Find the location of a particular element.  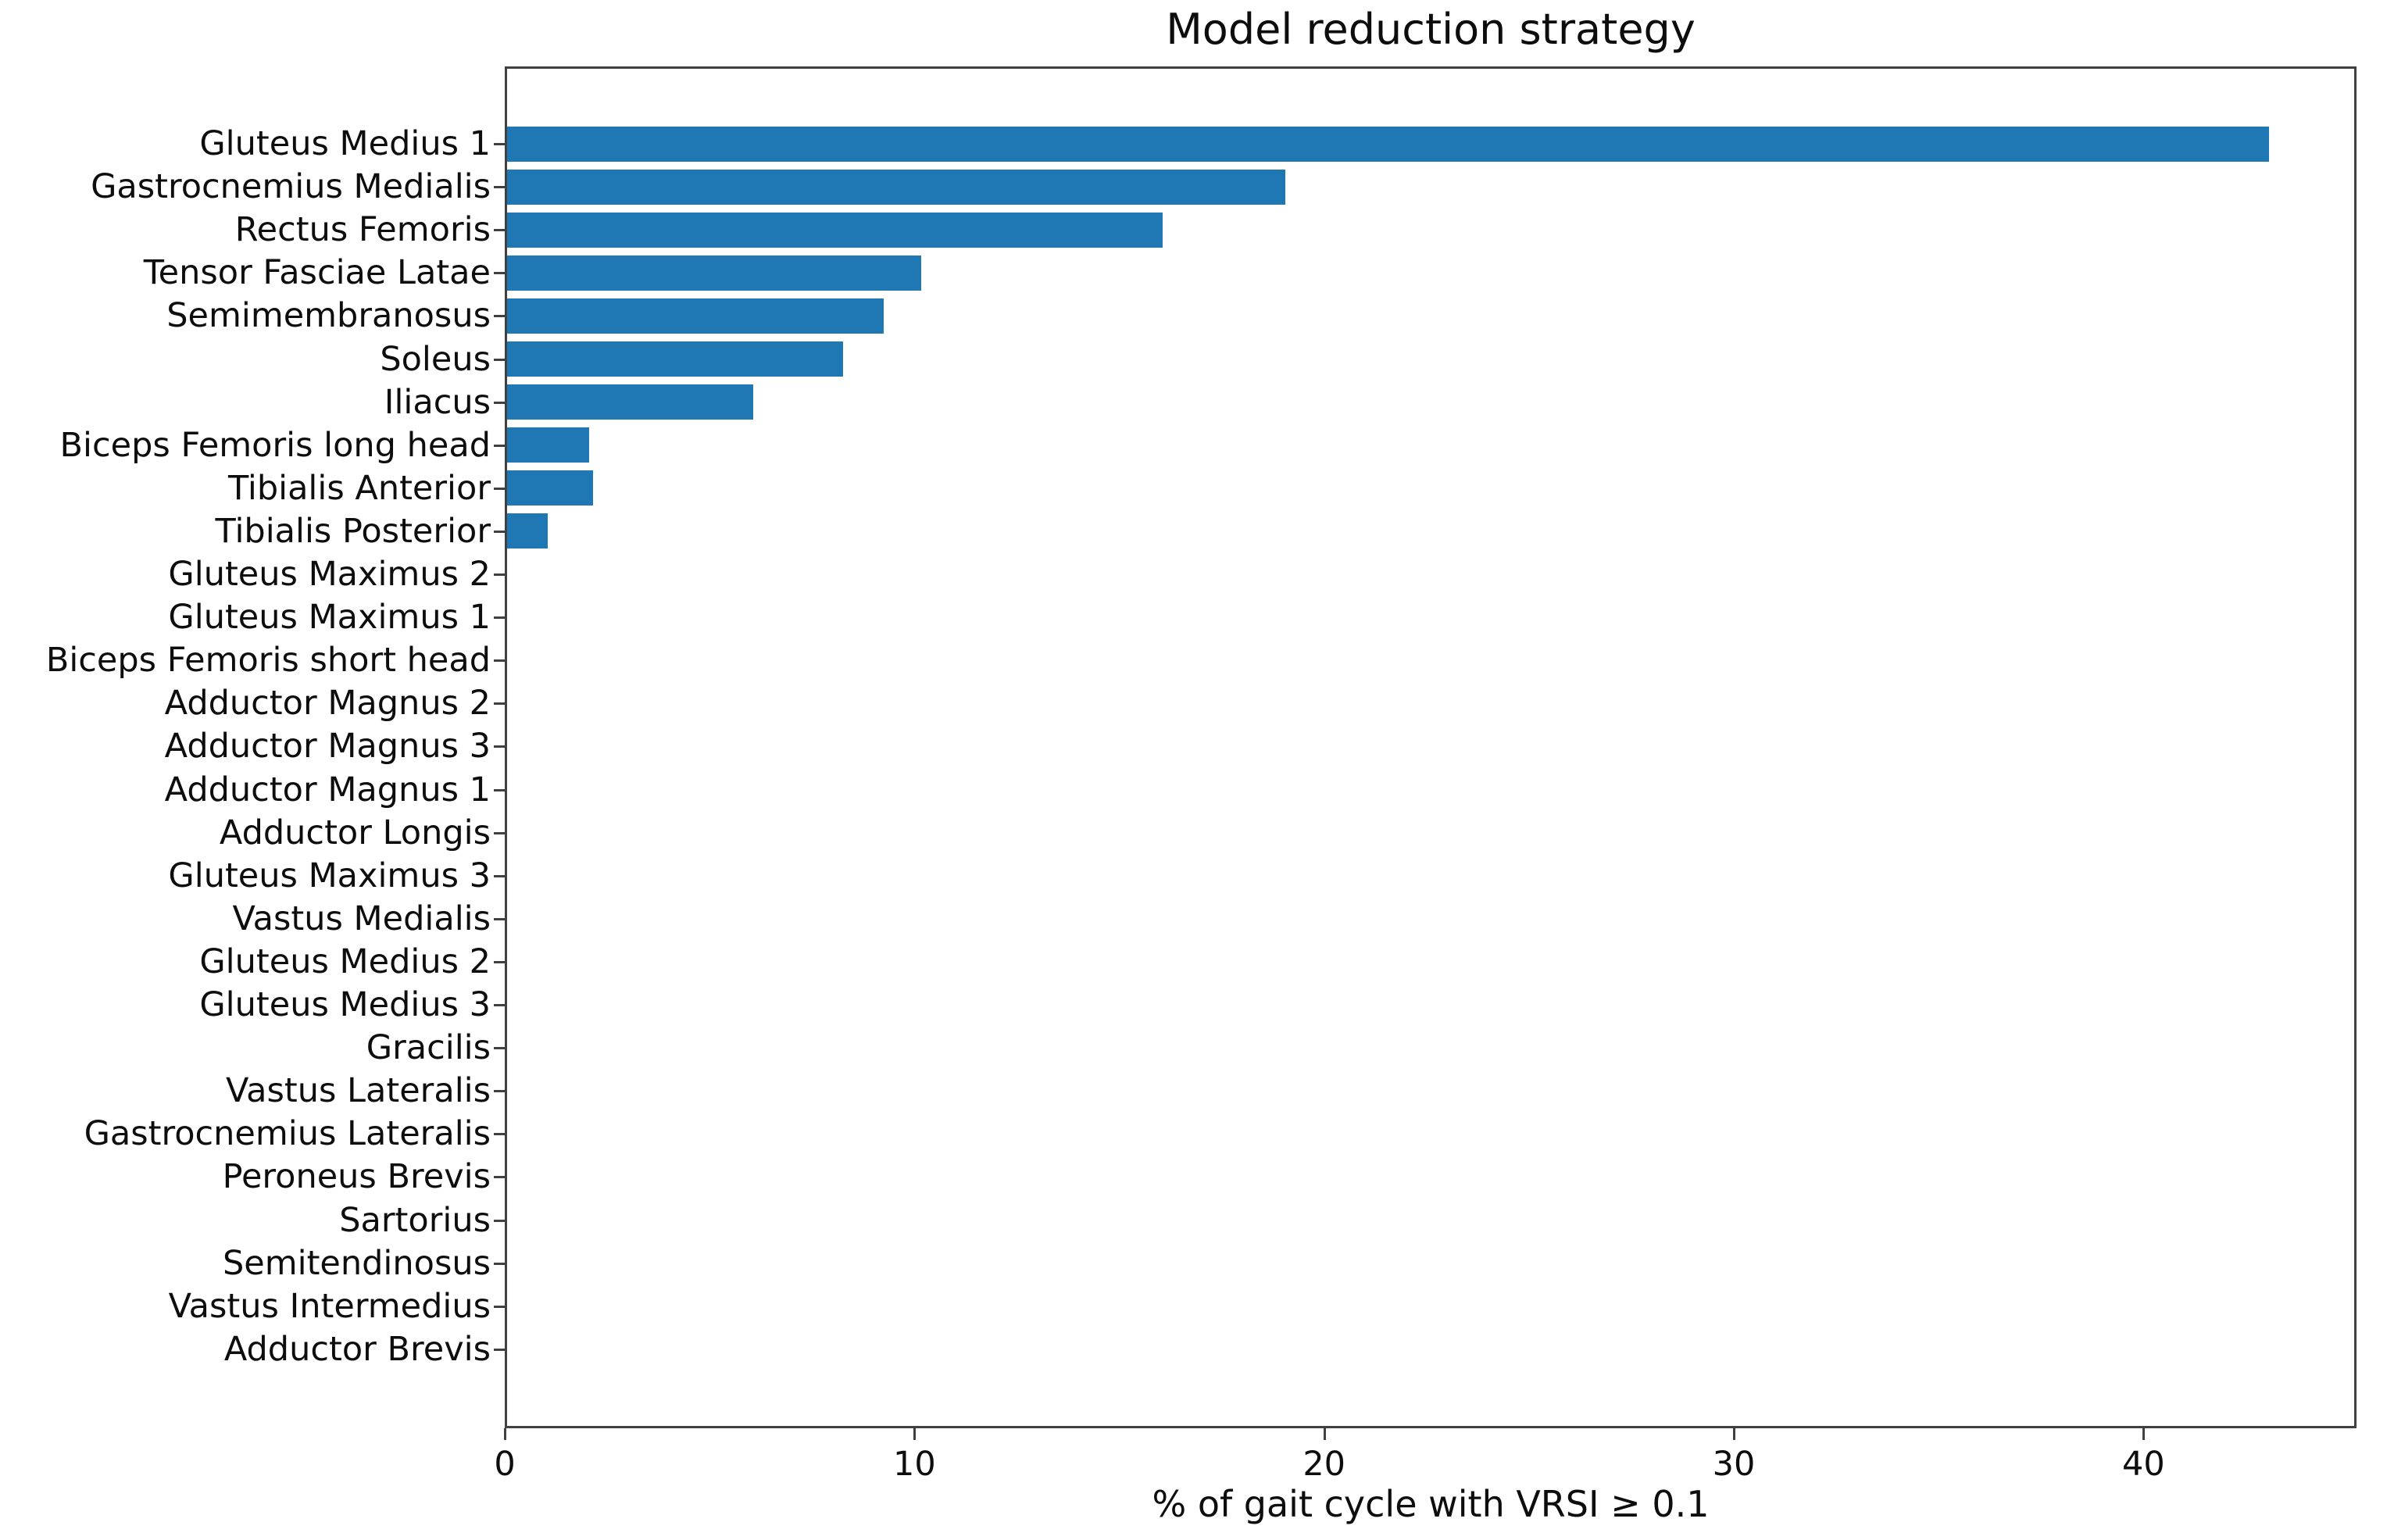

y-tick-label: Gluteus Medius 1 is located at coordinates (345, 143).